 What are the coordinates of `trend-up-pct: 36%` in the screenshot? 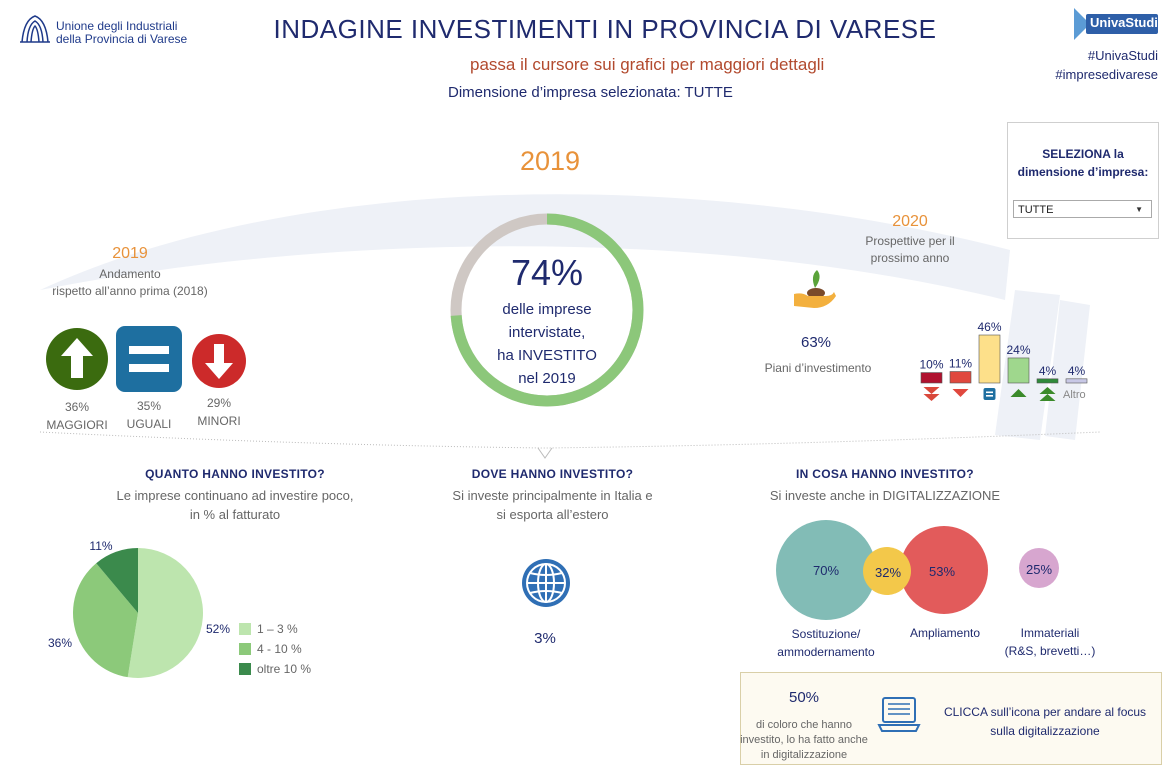 It's located at (77, 407).